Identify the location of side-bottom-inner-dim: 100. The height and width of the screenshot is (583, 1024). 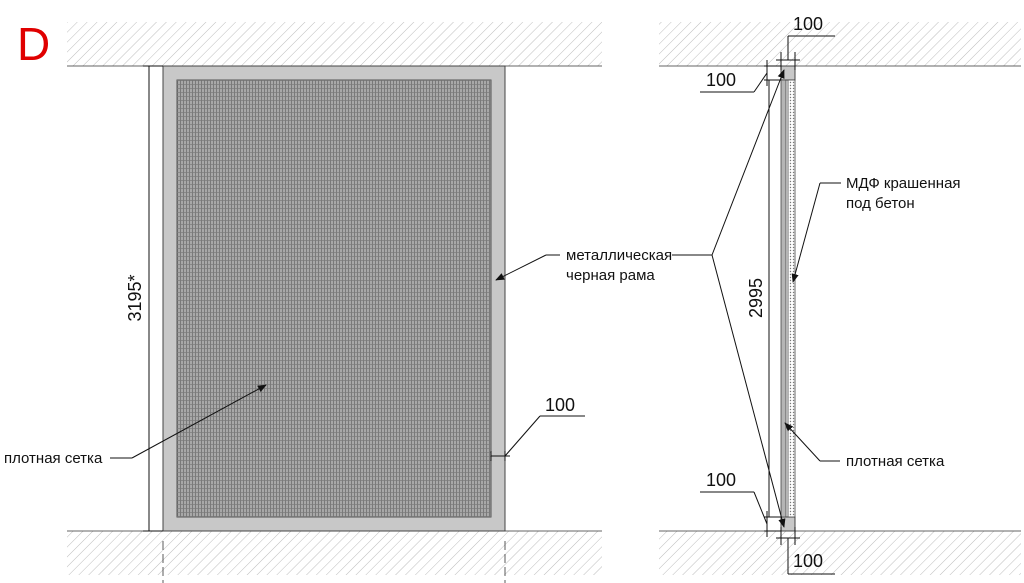
(721, 480).